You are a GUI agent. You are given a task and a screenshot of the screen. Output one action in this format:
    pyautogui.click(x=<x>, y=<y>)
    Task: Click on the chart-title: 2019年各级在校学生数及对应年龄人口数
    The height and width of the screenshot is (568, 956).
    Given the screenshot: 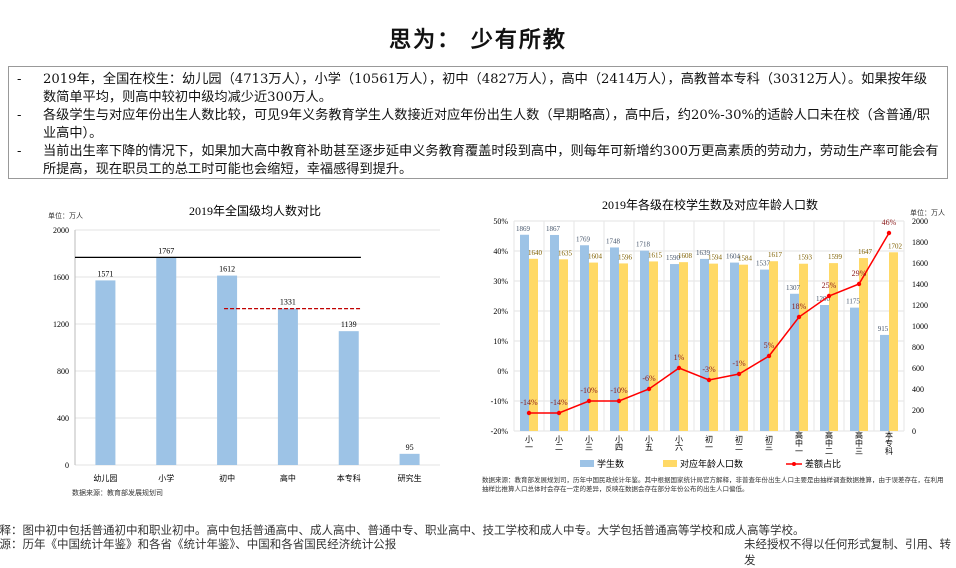 What is the action you would take?
    pyautogui.click(x=710, y=204)
    